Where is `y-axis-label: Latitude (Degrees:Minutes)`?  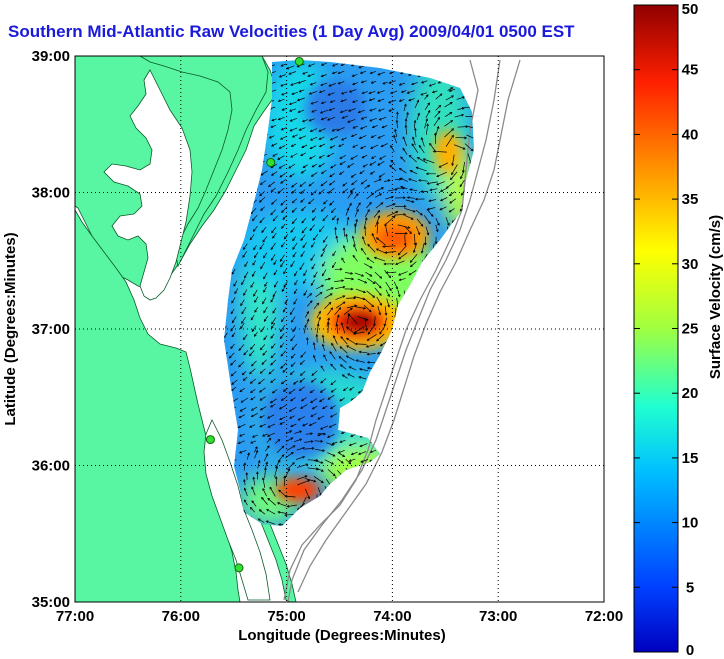 y-axis-label: Latitude (Degrees:Minutes) is located at coordinates (10, 328).